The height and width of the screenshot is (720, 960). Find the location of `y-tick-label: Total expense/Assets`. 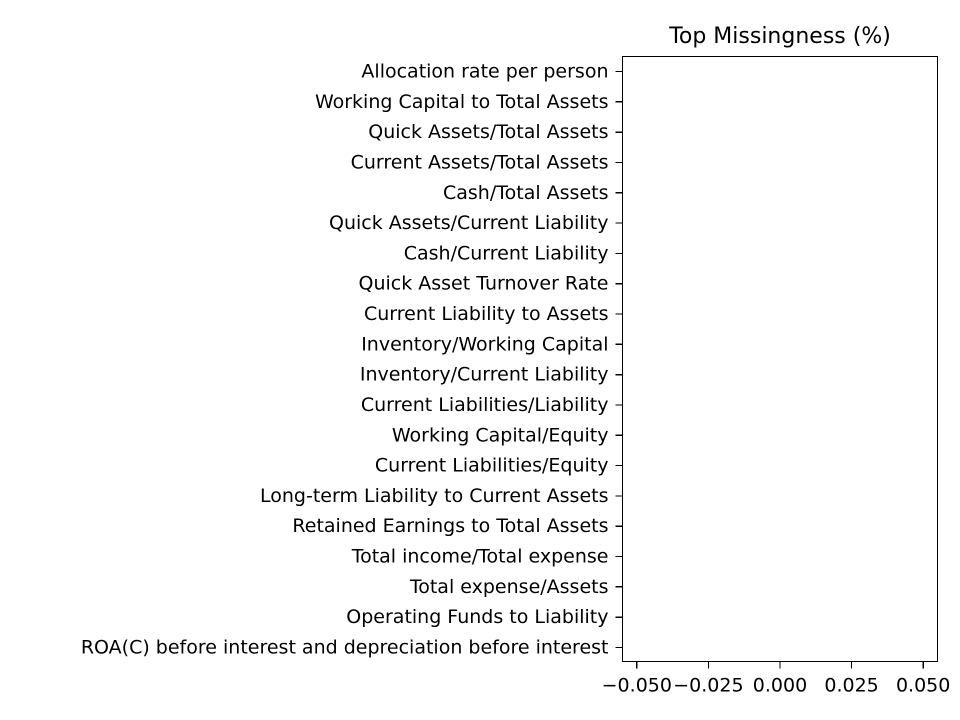

y-tick-label: Total expense/Assets is located at coordinates (509, 587).